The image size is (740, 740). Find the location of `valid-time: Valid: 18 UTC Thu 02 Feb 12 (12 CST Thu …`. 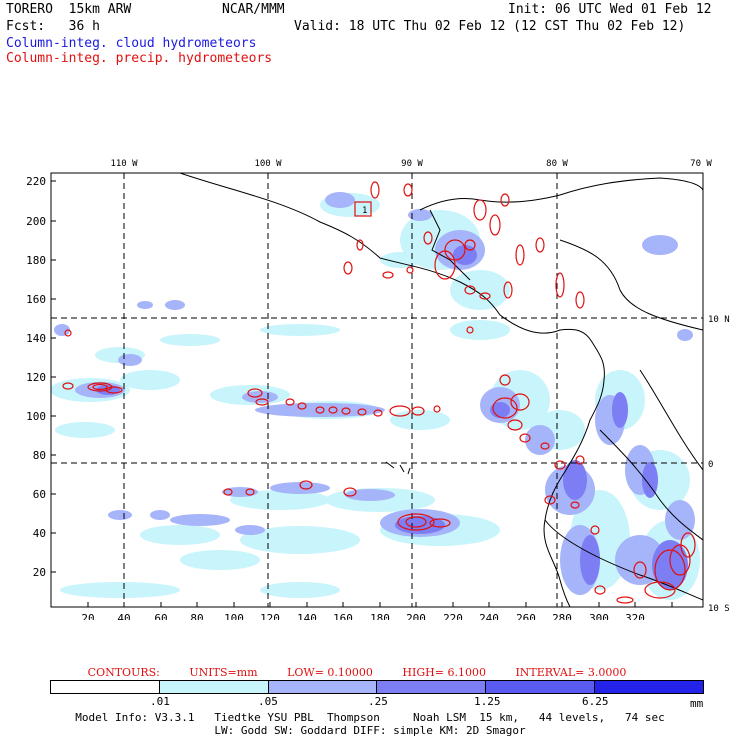

valid-time: Valid: 18 UTC Thu 02 Feb 12 (12 CST Thu … is located at coordinates (490, 26).